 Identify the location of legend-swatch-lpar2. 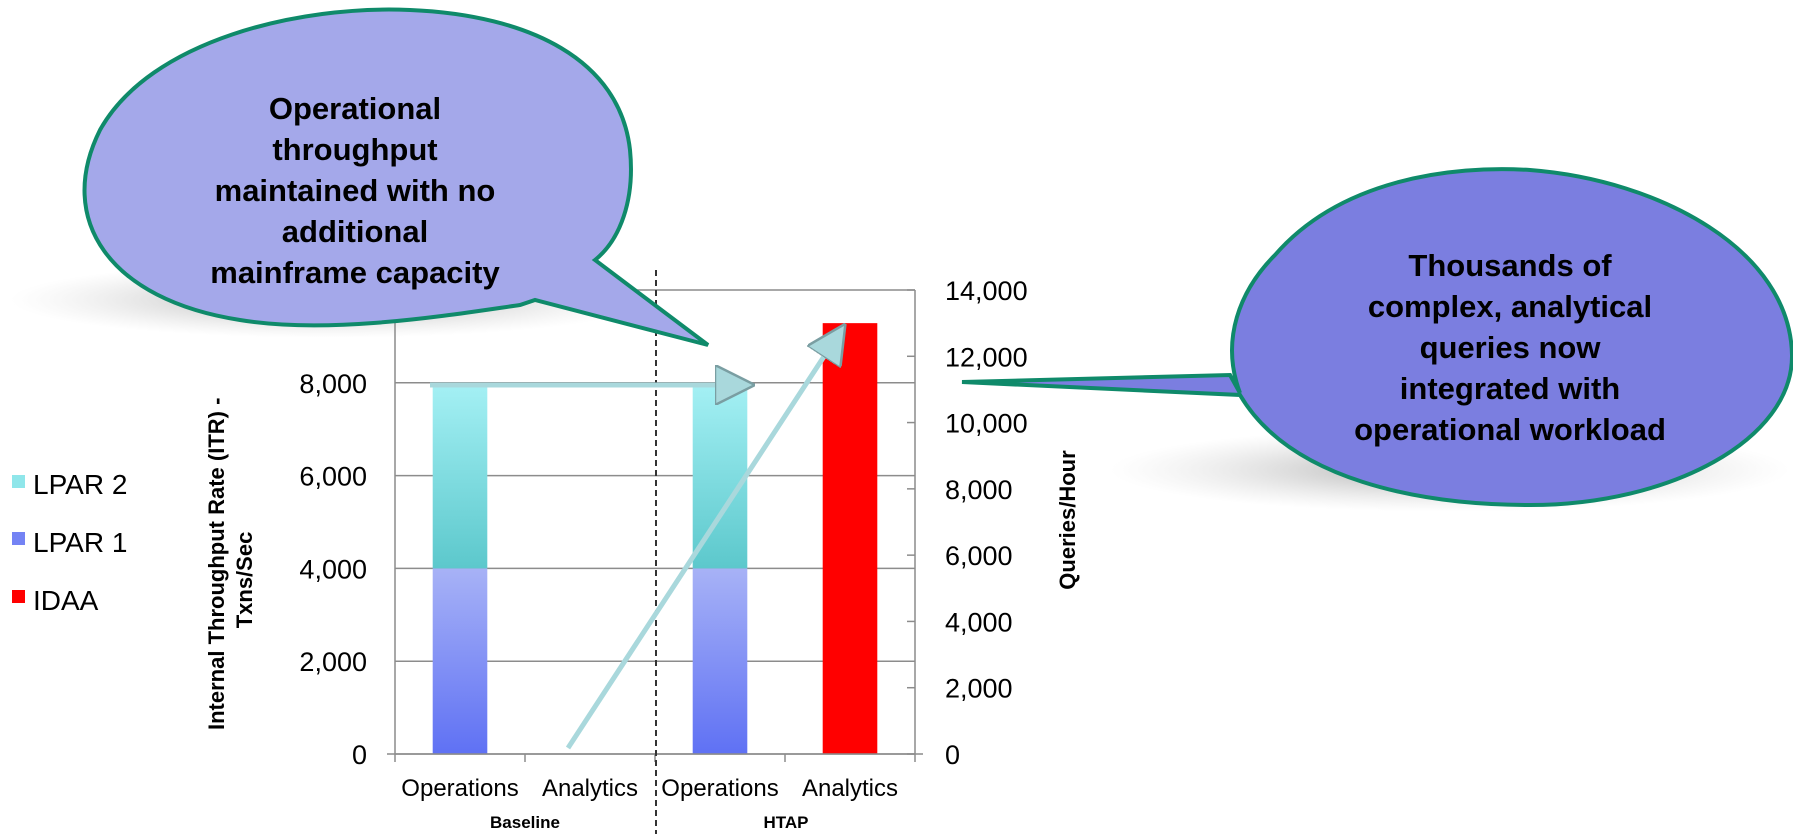
(18, 481).